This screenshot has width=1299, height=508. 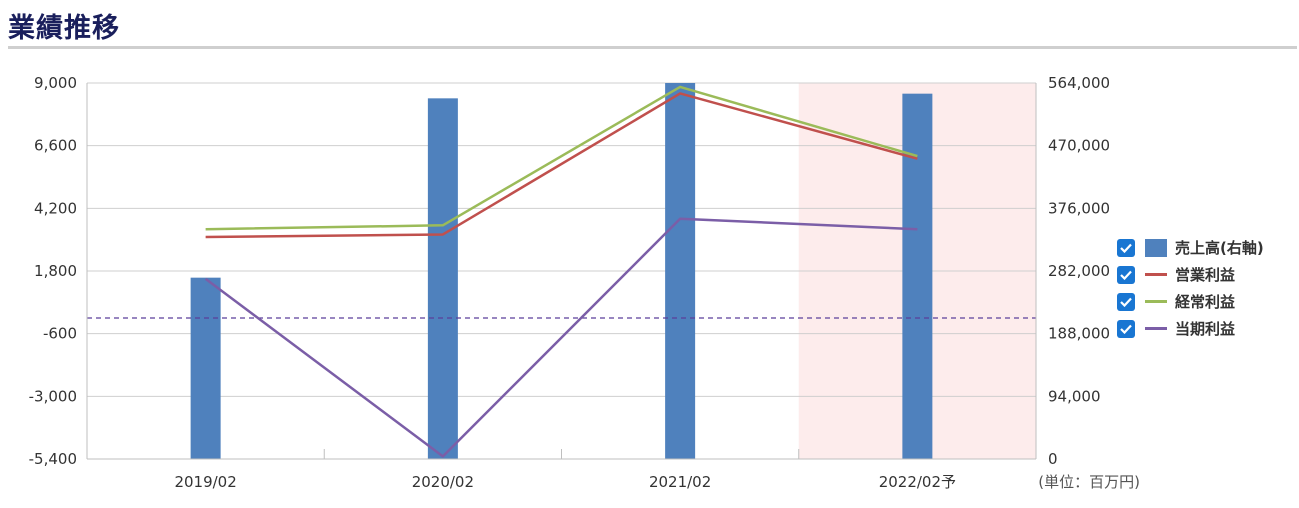 What do you see at coordinates (1089, 482) in the screenshot?
I see `unit-label: (単位：百万円)` at bounding box center [1089, 482].